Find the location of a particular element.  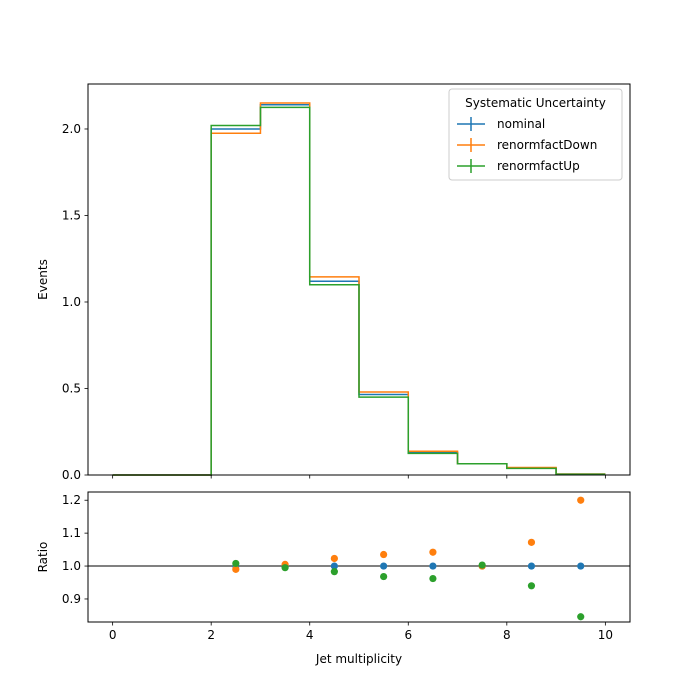

ratio-xtick-label: 2 is located at coordinates (211, 635).